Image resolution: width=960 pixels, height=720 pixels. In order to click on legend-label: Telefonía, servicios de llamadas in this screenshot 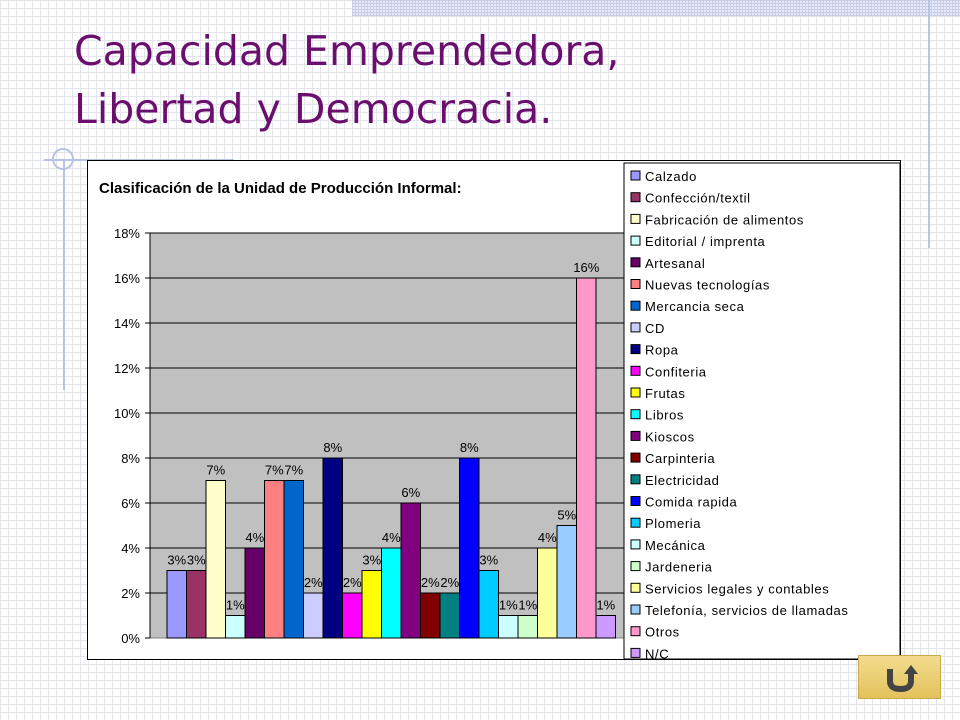, I will do `click(746, 610)`.